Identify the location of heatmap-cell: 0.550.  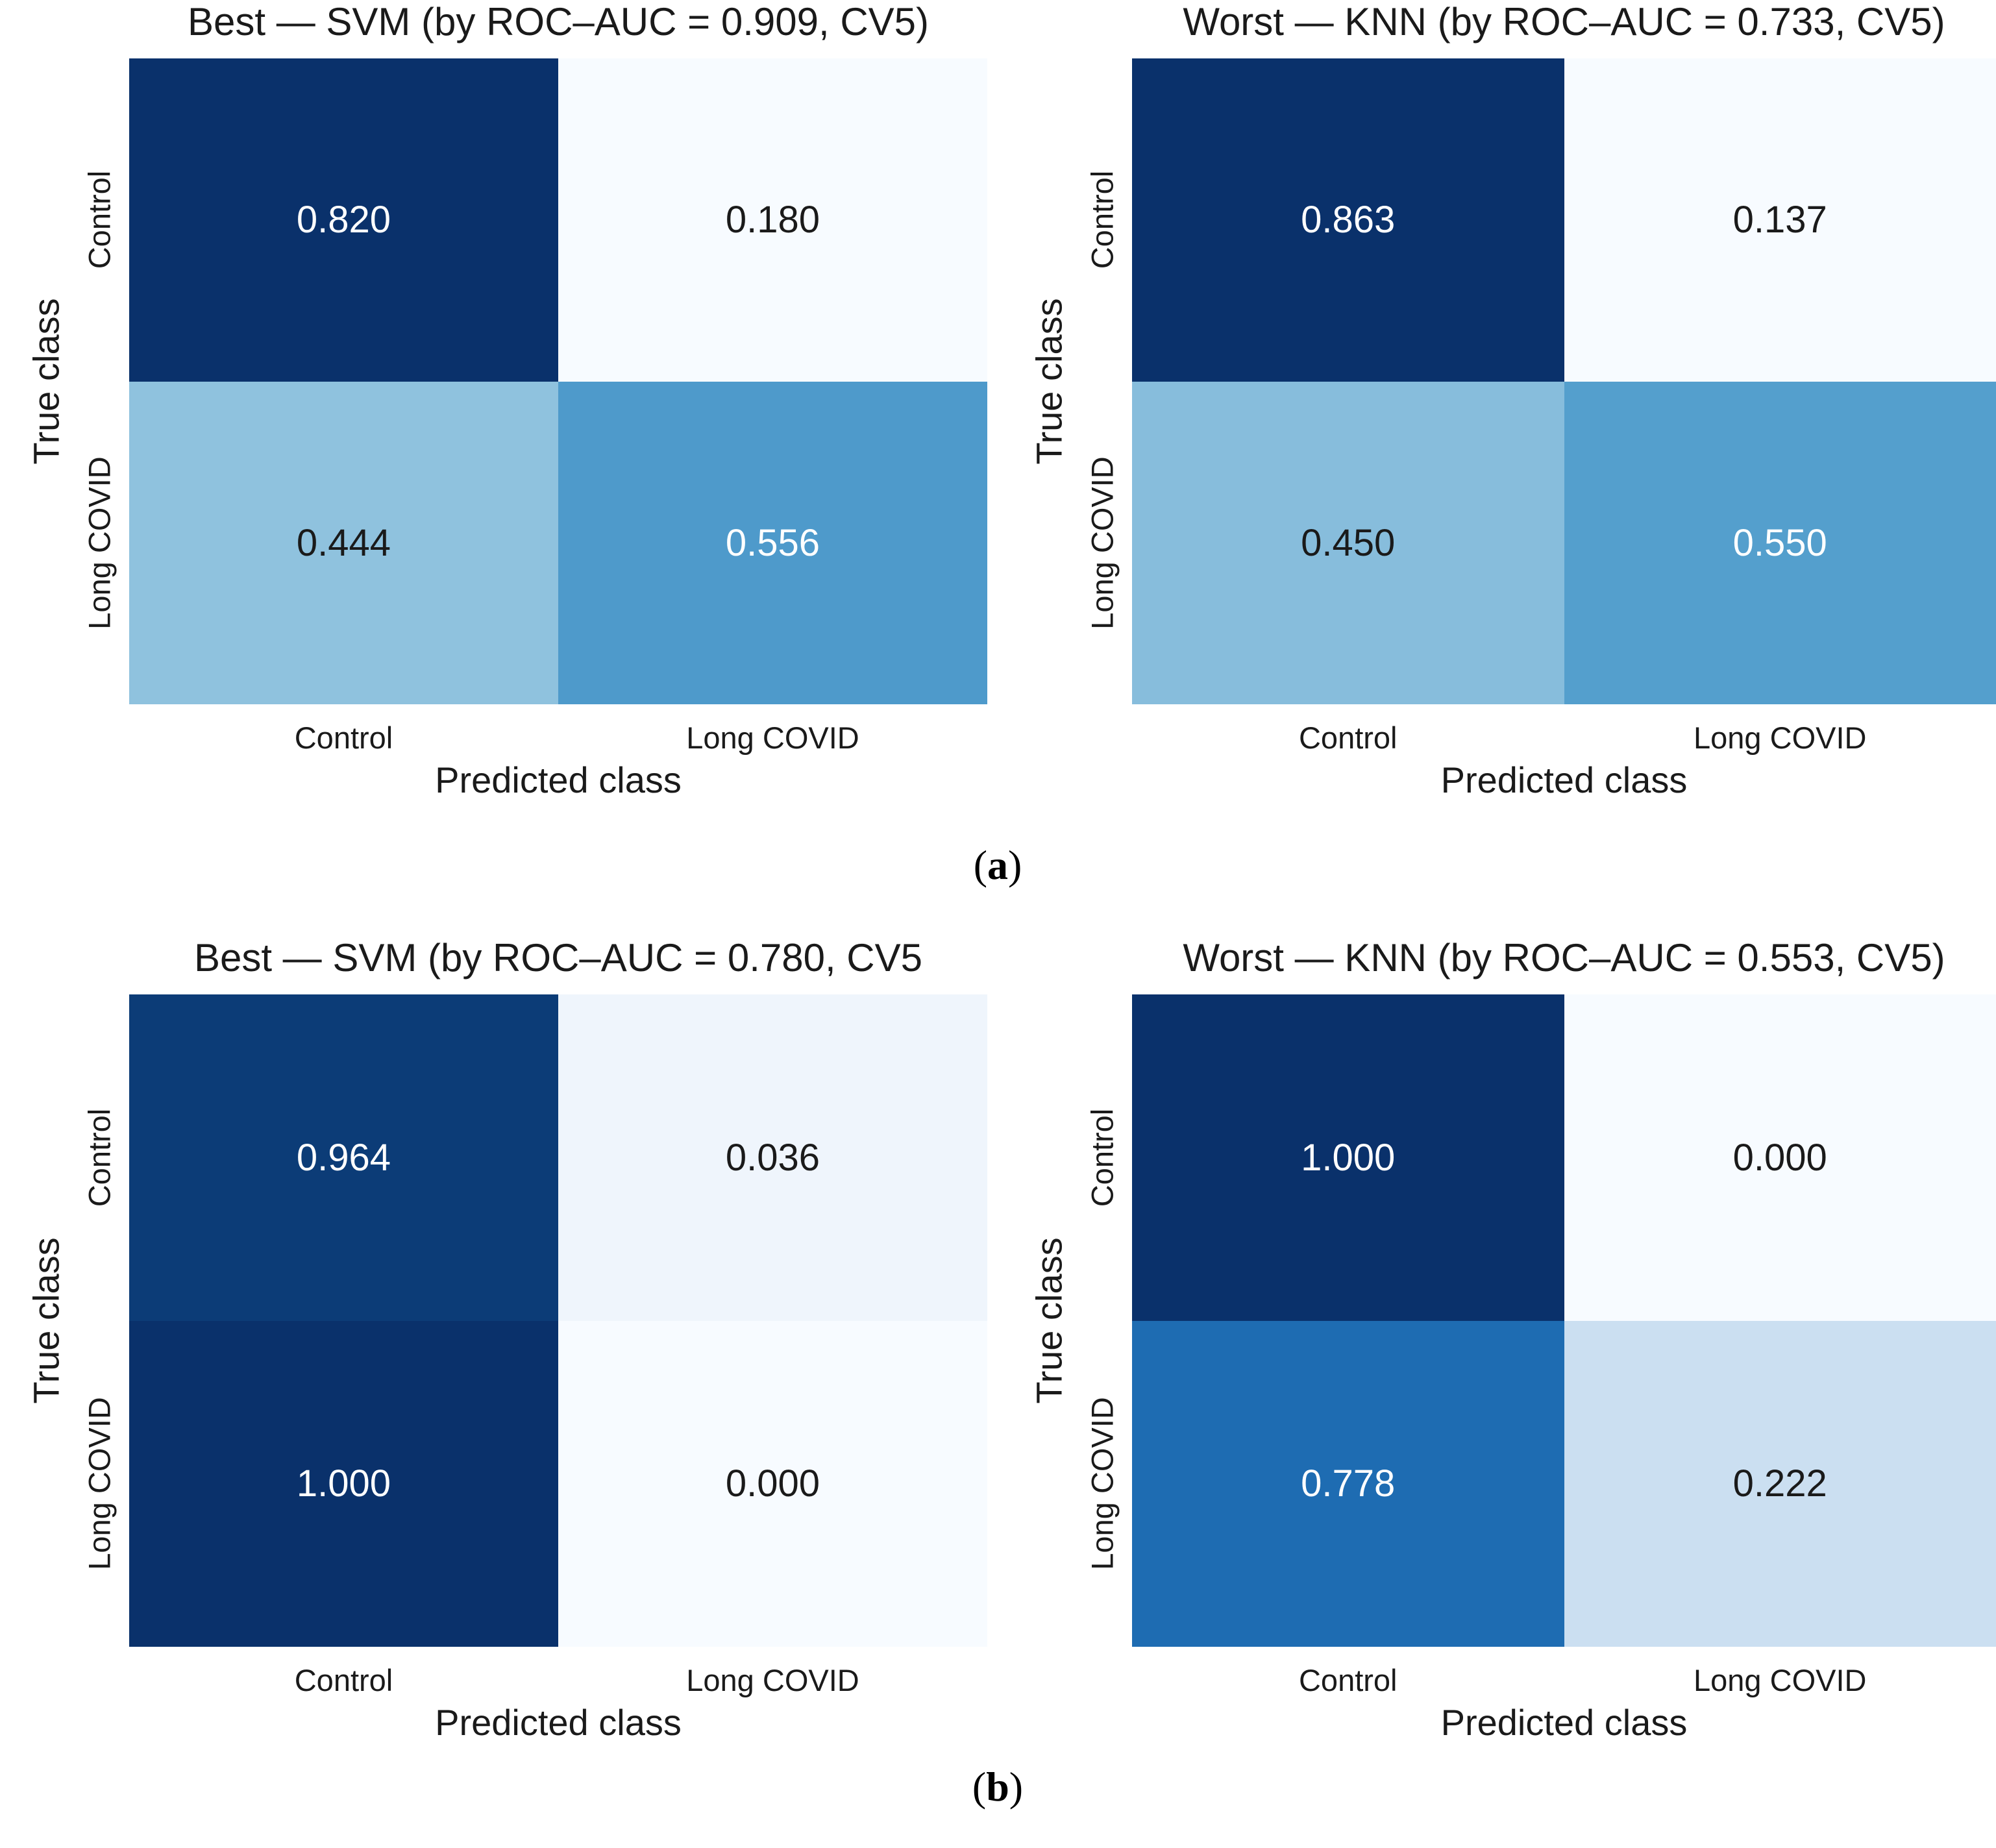
(1780, 542).